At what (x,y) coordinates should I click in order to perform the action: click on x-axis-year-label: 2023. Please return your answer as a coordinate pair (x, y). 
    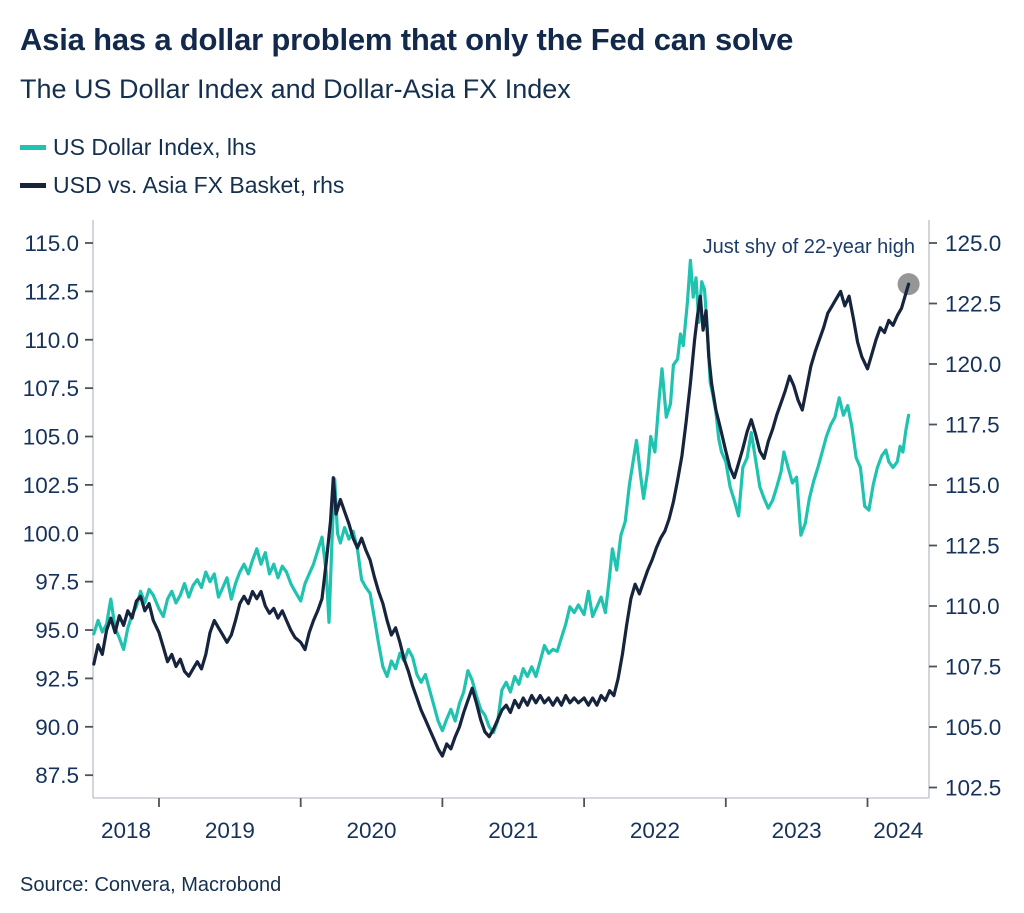
    Looking at the image, I should click on (797, 830).